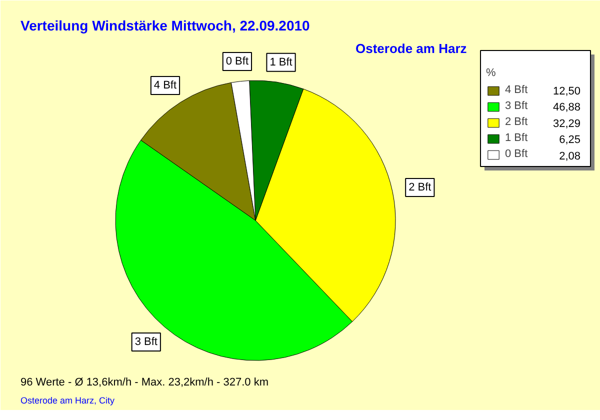  Describe the element at coordinates (570, 156) in the screenshot. I see `data-label: 2,08` at that location.